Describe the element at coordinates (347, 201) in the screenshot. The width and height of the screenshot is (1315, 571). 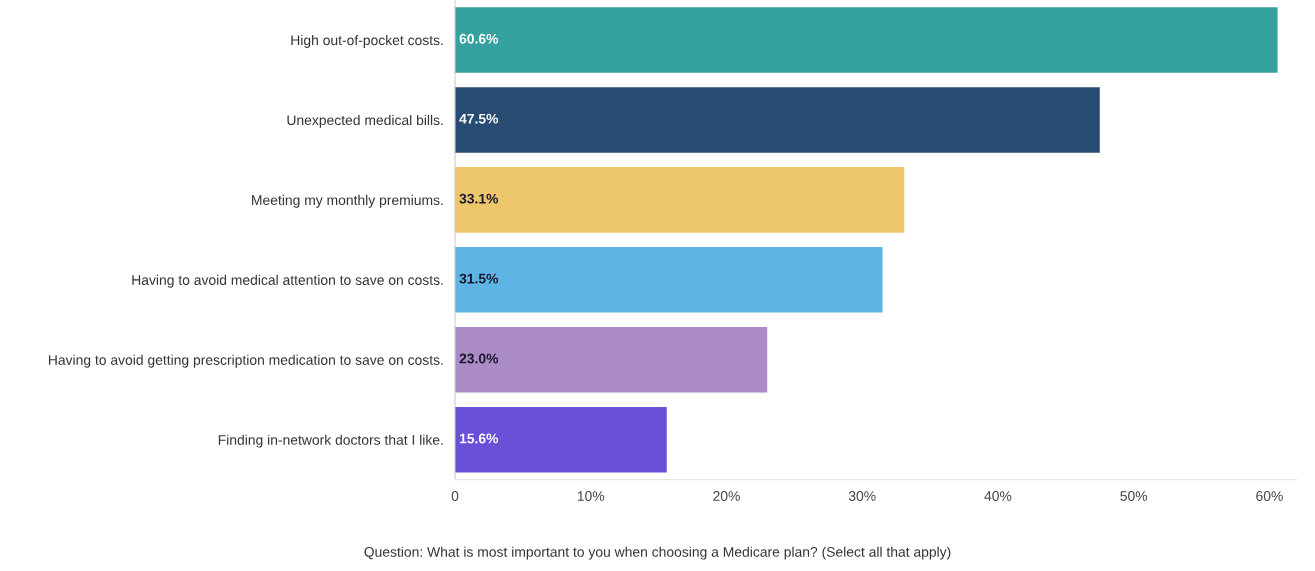
I see `y-tick-label: Meeting my monthly premiums.` at that location.